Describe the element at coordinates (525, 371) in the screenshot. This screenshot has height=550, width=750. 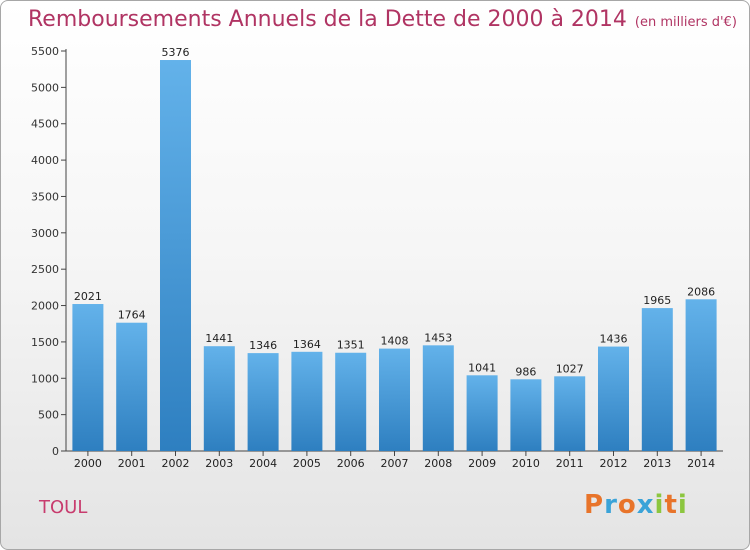
I see `data-label: 986` at that location.